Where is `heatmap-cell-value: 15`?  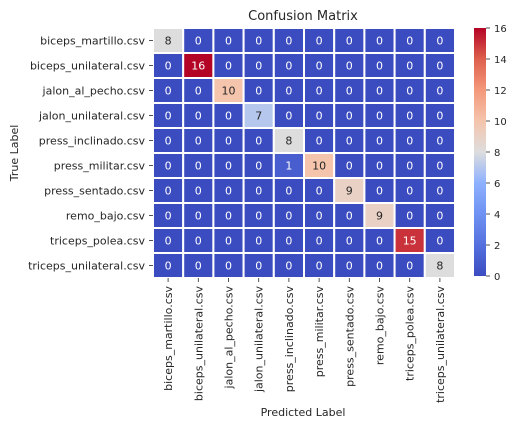 heatmap-cell-value: 15 is located at coordinates (410, 241).